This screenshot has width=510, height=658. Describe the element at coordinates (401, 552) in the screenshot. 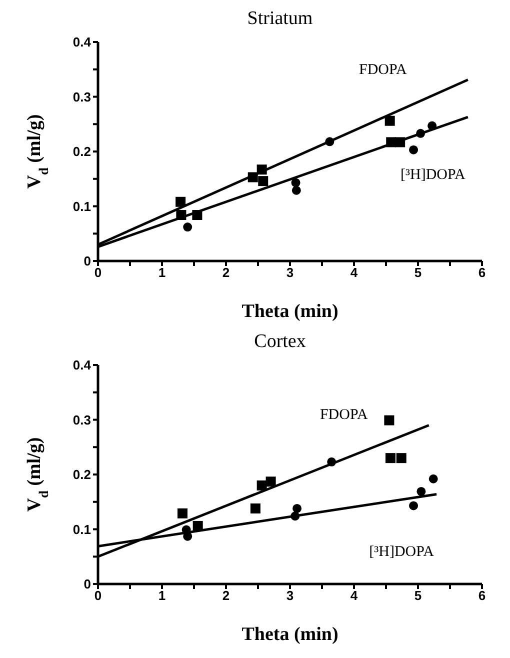

I see `text: [³H]DOPA` at that location.